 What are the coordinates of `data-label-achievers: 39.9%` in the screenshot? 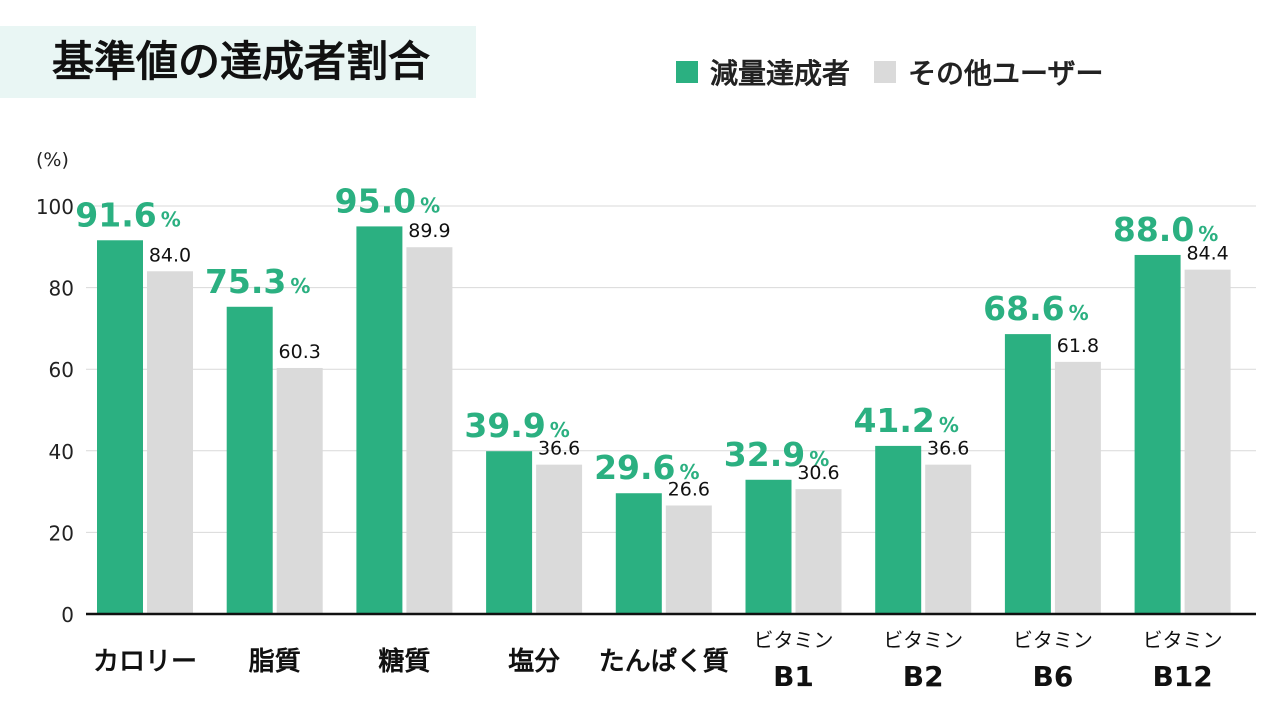 It's located at (516, 425).